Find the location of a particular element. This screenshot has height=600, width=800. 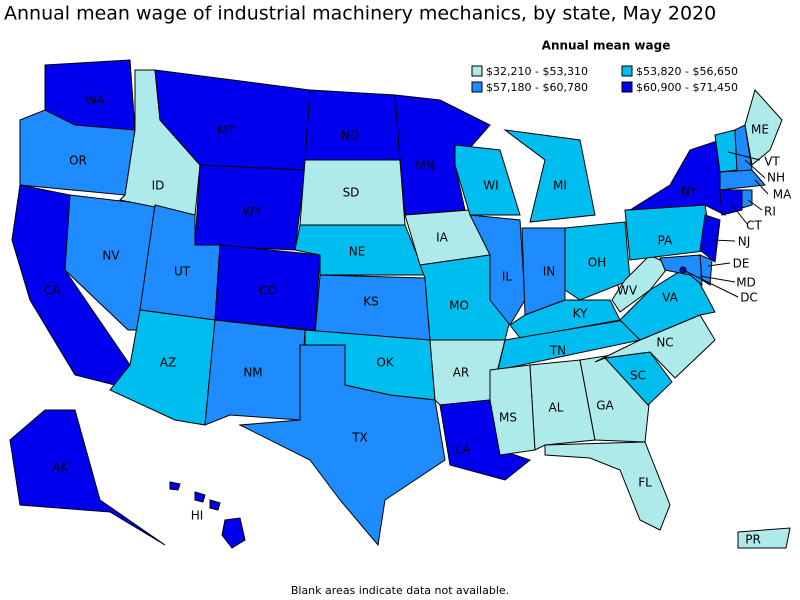

state-label: ND is located at coordinates (350, 136).